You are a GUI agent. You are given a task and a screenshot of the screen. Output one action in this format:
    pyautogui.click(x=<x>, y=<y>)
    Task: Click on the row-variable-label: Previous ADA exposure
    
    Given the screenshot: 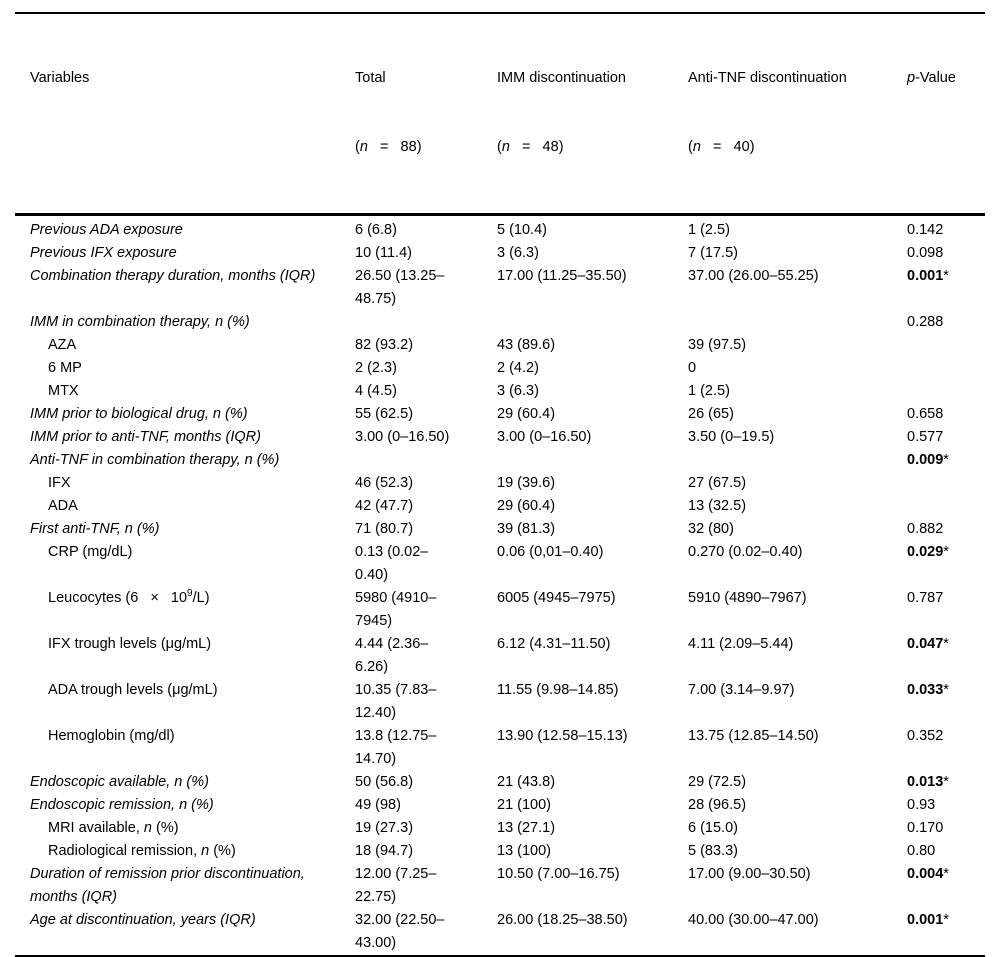 What is the action you would take?
    pyautogui.click(x=106, y=230)
    